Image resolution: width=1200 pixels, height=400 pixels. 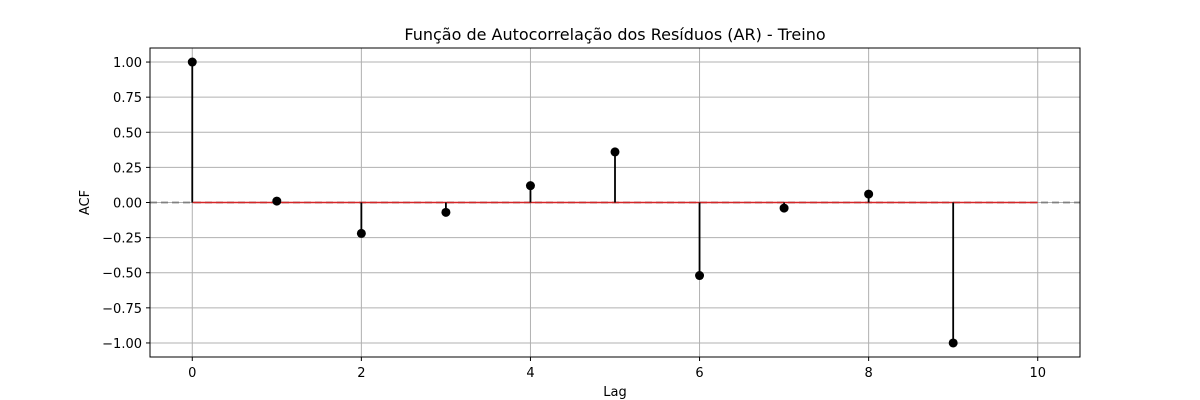 I want to click on x-tick-label: 4, so click(x=530, y=373).